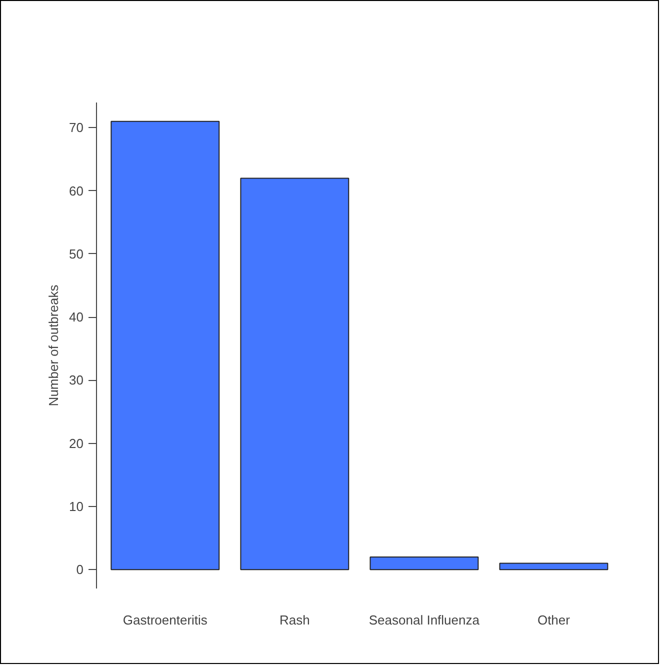 The width and height of the screenshot is (661, 666). Describe the element at coordinates (76, 254) in the screenshot. I see `y-tick-label: 50` at that location.